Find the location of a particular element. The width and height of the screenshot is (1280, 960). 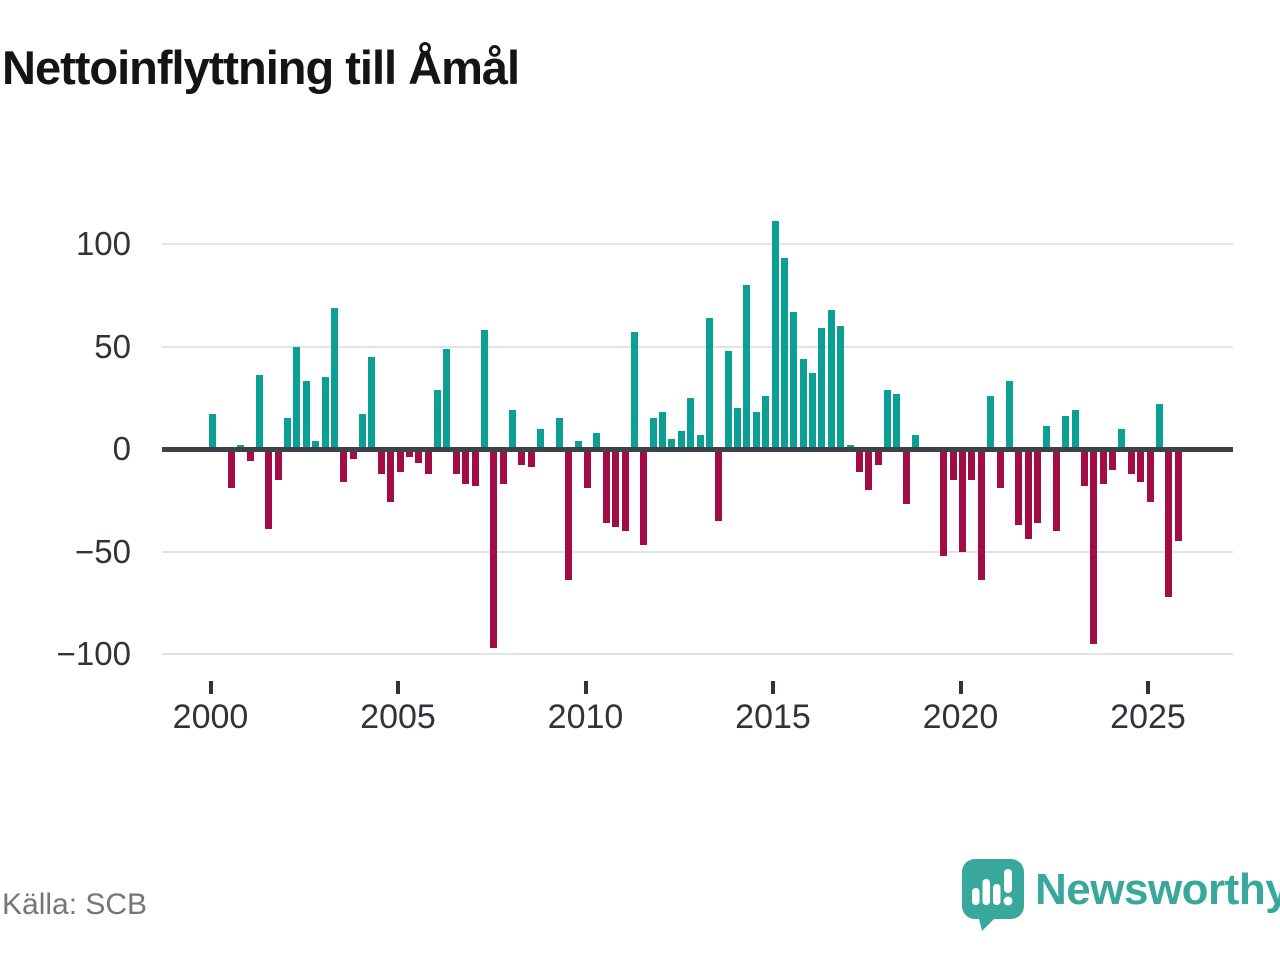

bar-2018Q2 is located at coordinates (897, 421).